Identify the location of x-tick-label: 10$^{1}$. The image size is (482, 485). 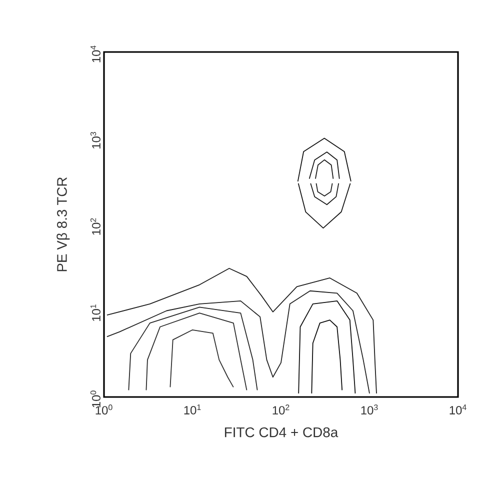
(192, 409).